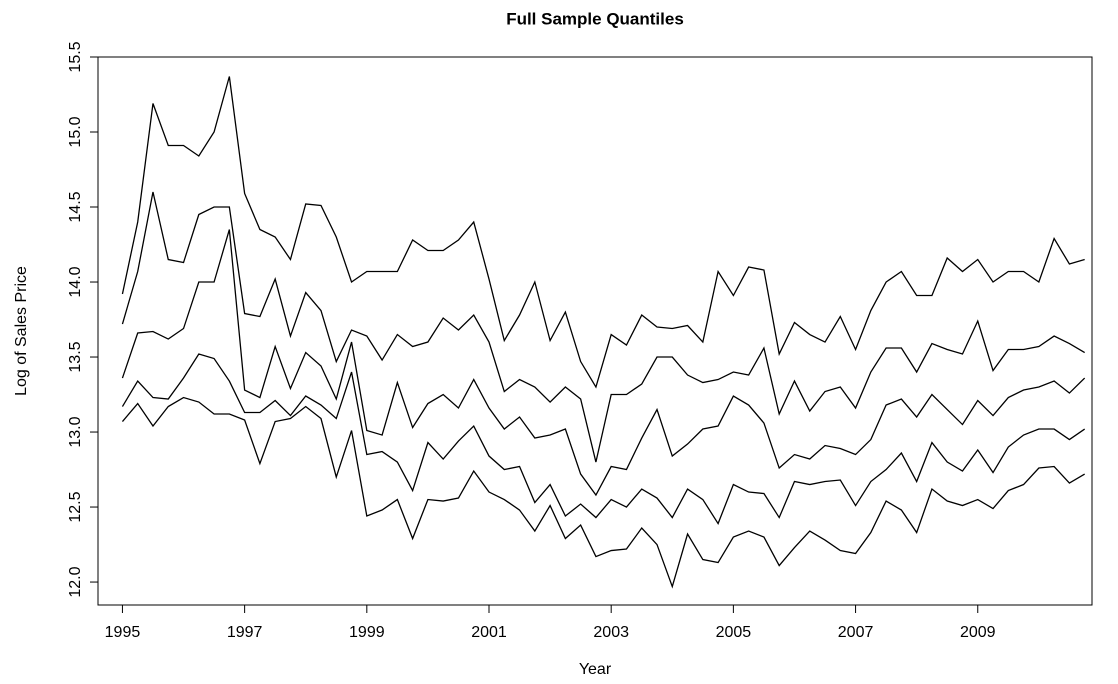  Describe the element at coordinates (75, 506) in the screenshot. I see `y-tick-label: 12.5` at that location.